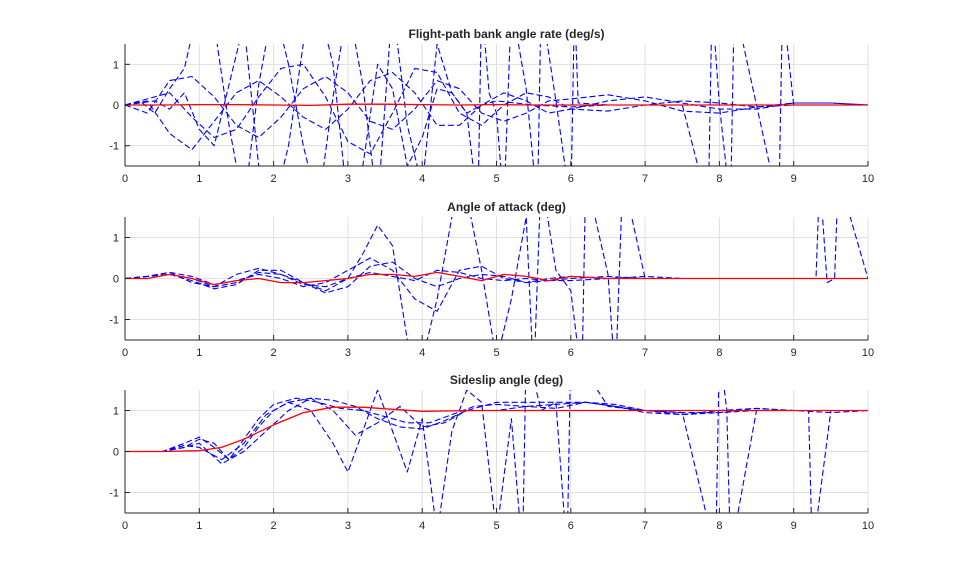  Describe the element at coordinates (506, 207) in the screenshot. I see `subplot-title: Angle of attack (deg)` at that location.